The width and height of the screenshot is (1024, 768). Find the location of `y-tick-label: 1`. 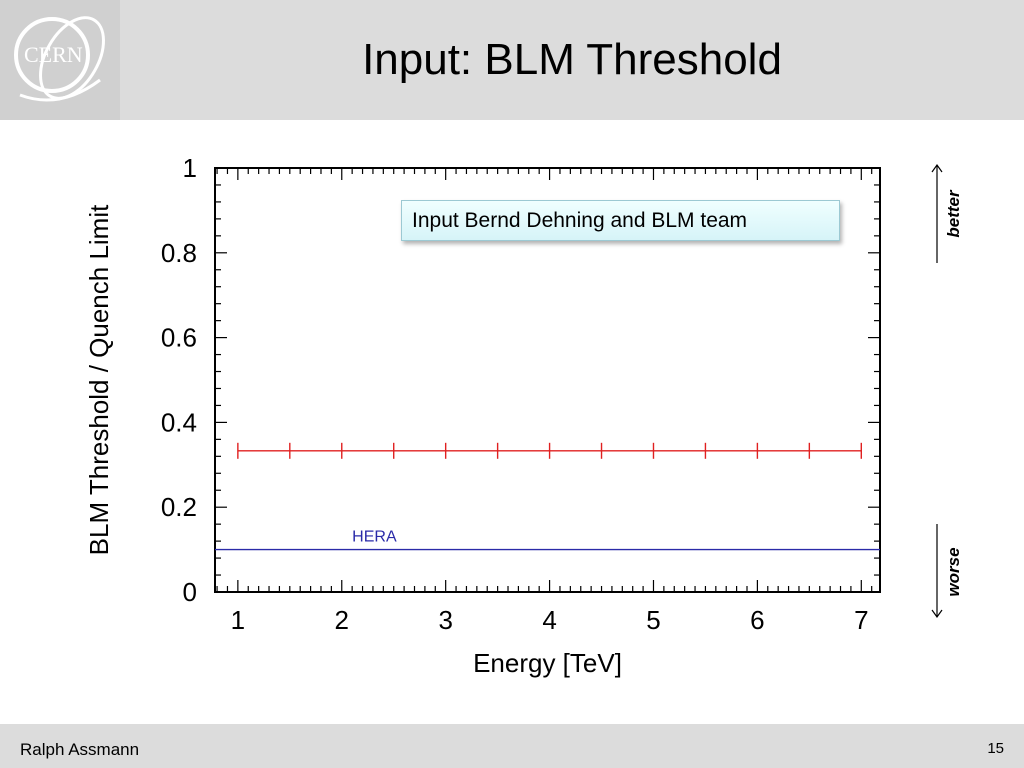

y-tick-label: 1 is located at coordinates (190, 168).